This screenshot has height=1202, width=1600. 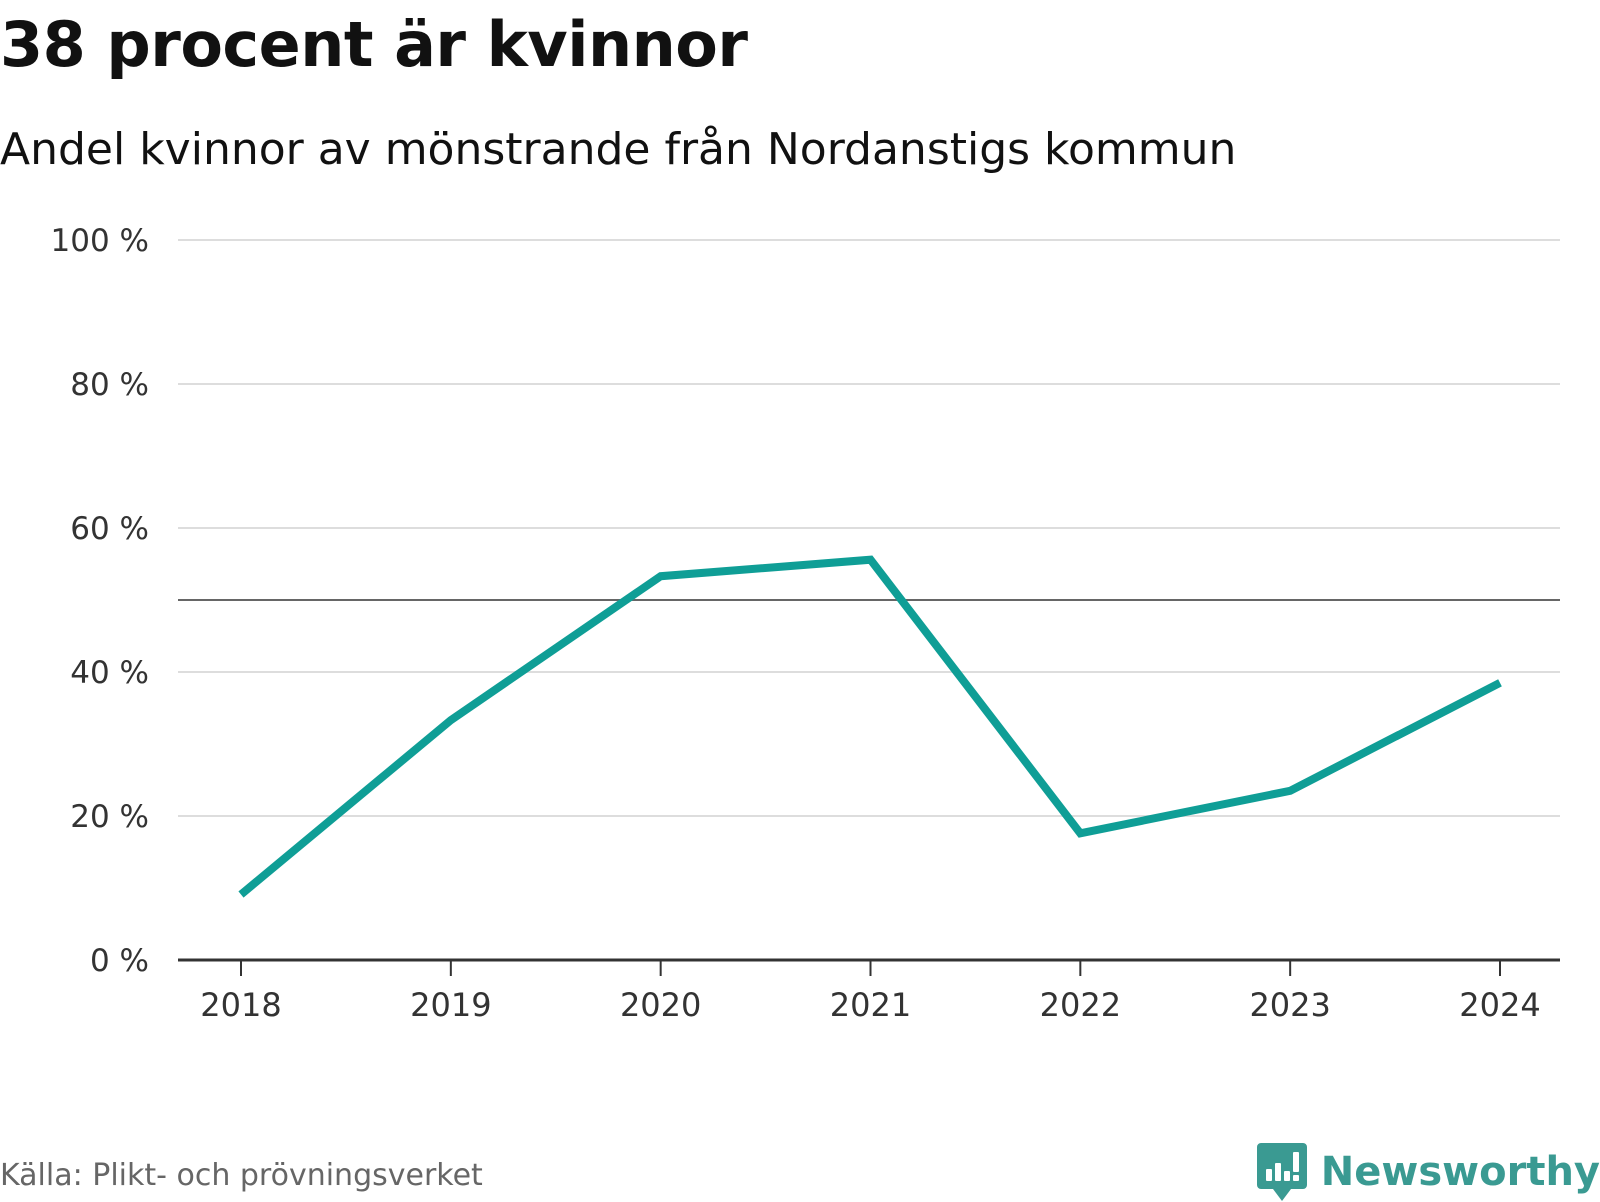 I want to click on data-point-2018, so click(x=241, y=894).